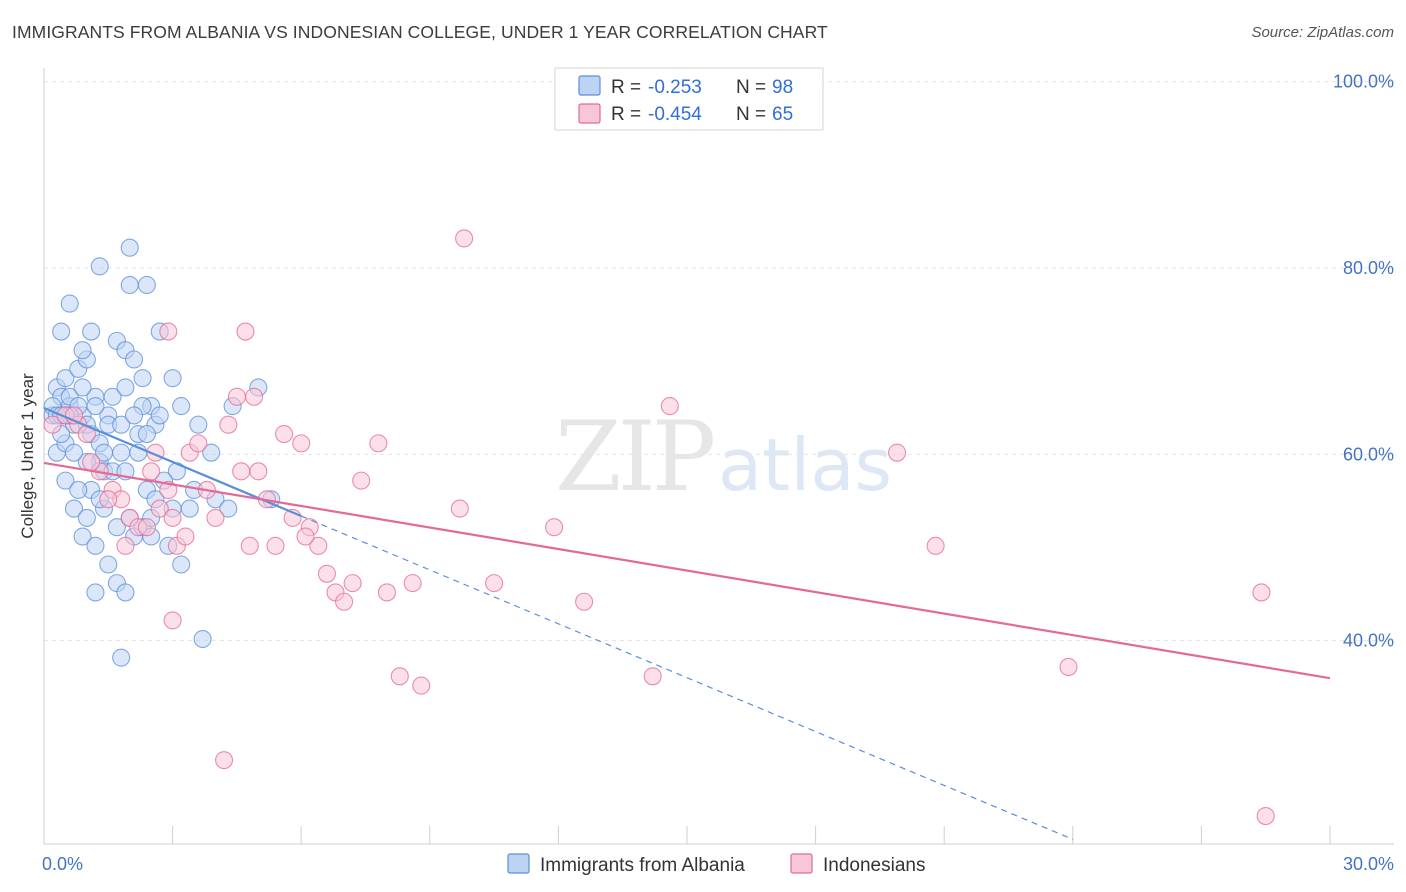 This screenshot has height=892, width=1406. I want to click on legend-swatch-albania, so click(518, 863).